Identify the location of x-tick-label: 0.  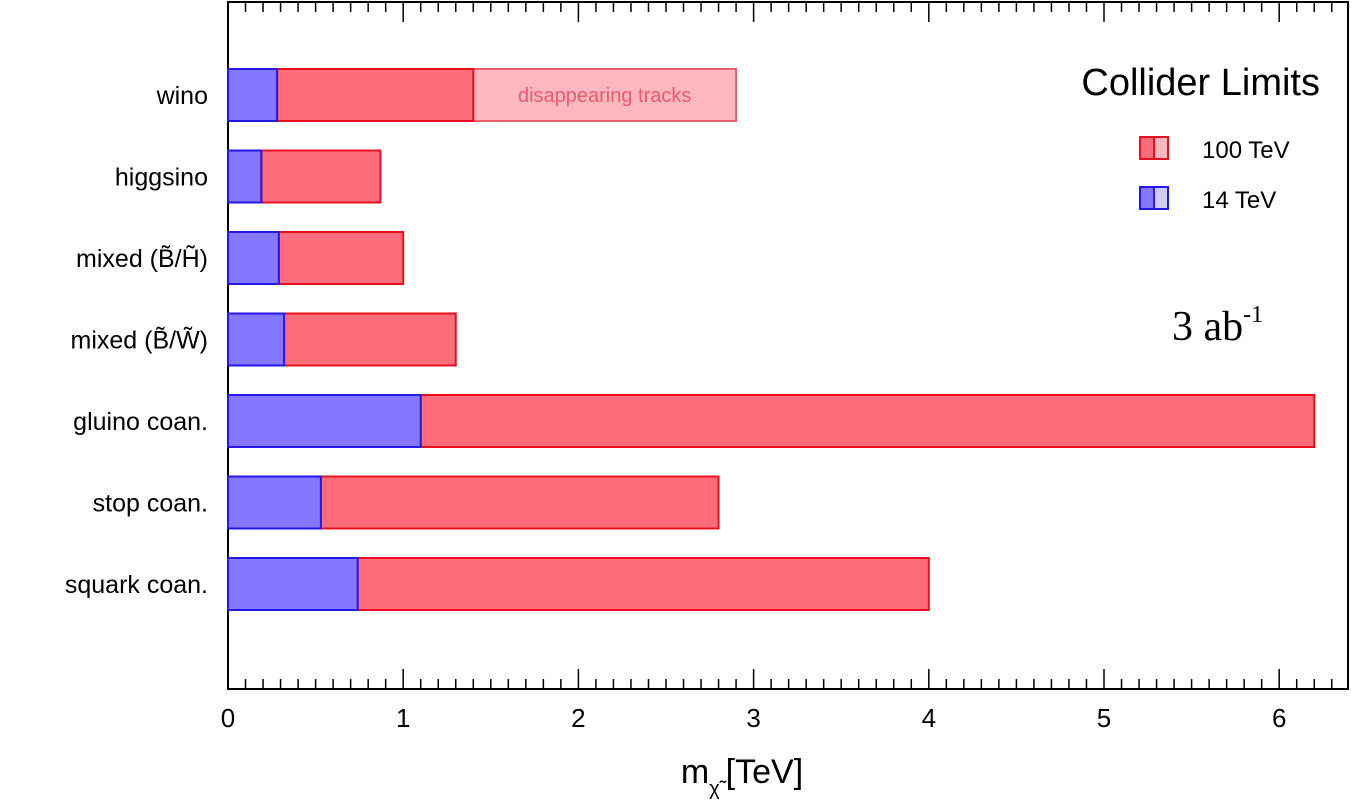
(228, 718).